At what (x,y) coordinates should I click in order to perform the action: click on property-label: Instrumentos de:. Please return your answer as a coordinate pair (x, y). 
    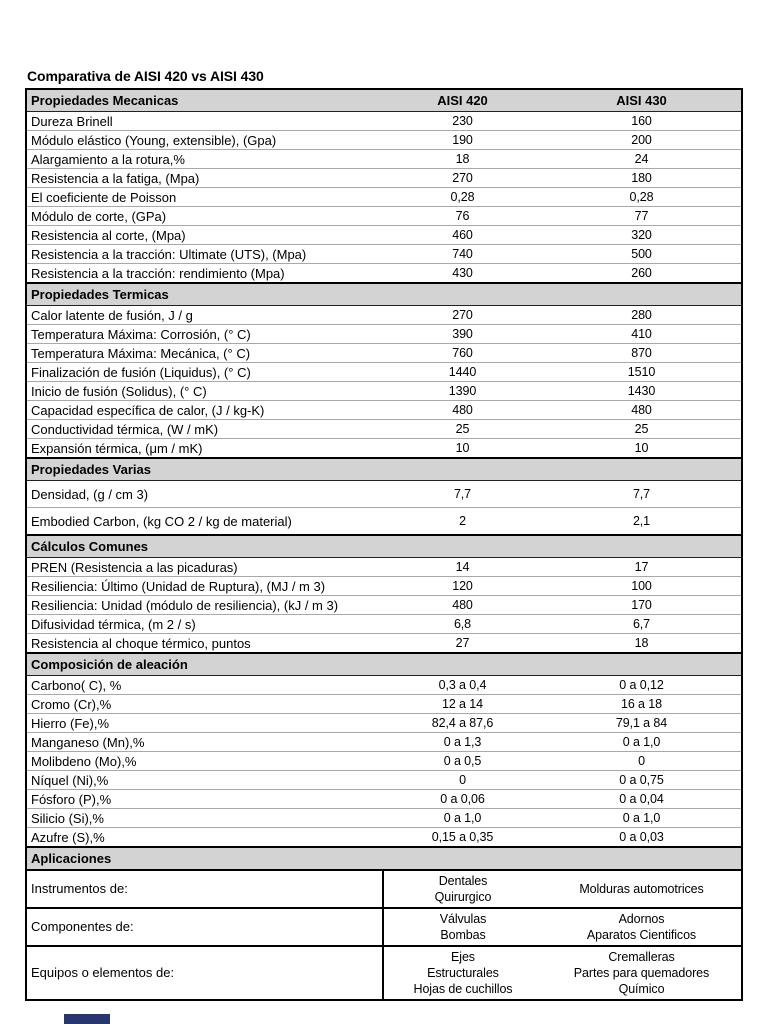
    Looking at the image, I should click on (204, 888).